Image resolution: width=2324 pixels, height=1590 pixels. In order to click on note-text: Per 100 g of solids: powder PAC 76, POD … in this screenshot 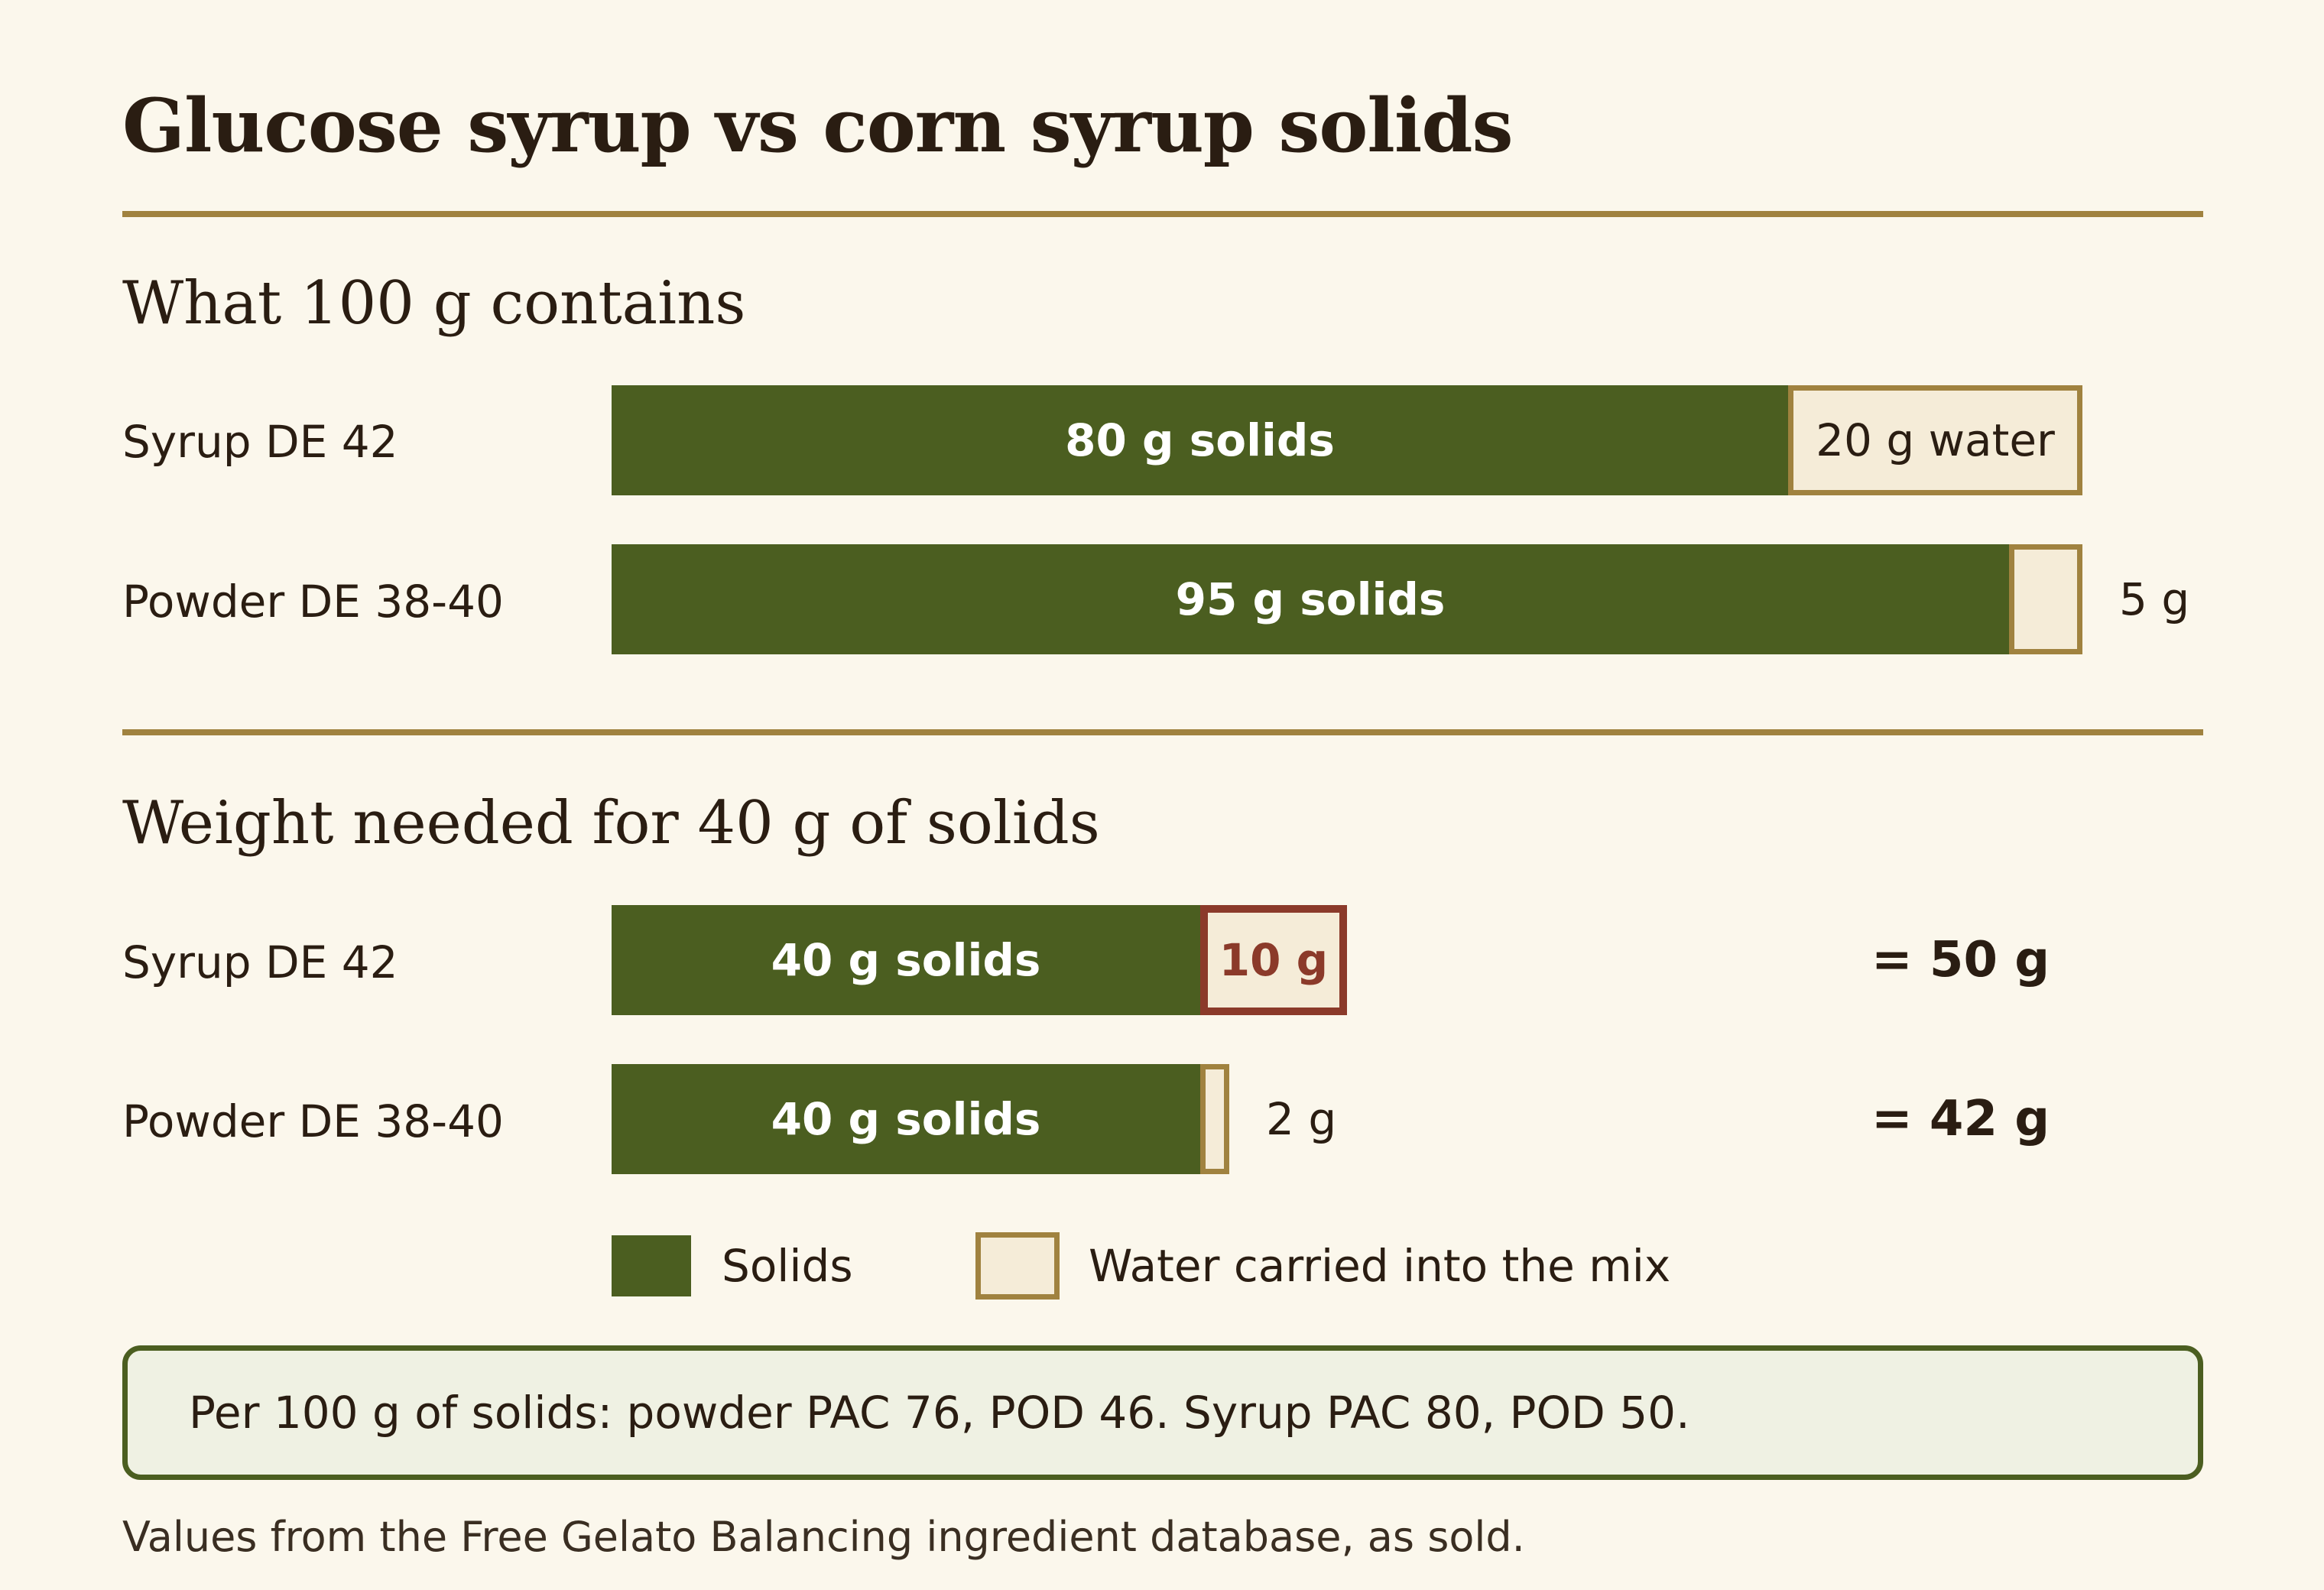, I will do `click(940, 1413)`.